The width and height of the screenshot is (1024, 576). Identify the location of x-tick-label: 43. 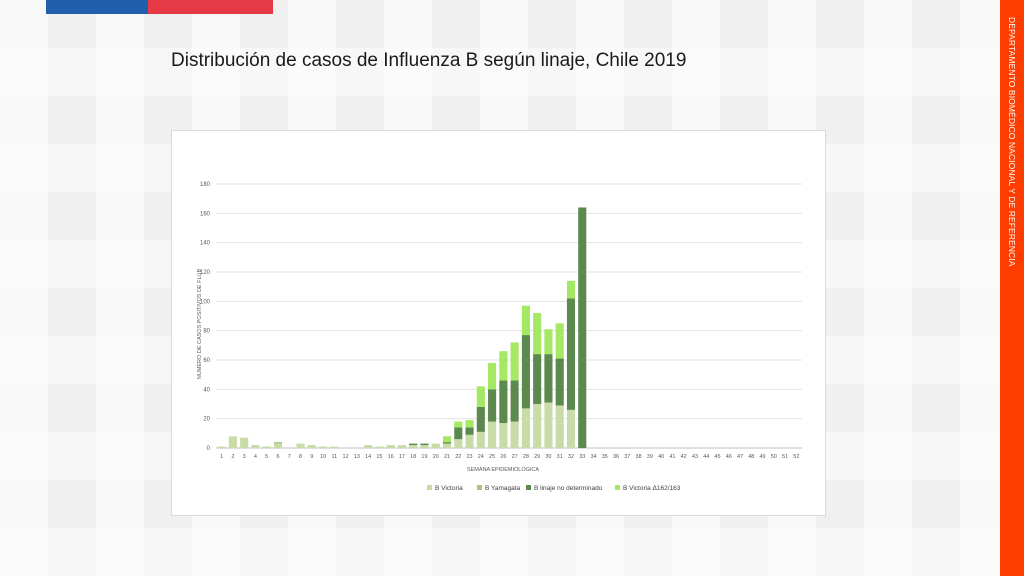
(695, 457).